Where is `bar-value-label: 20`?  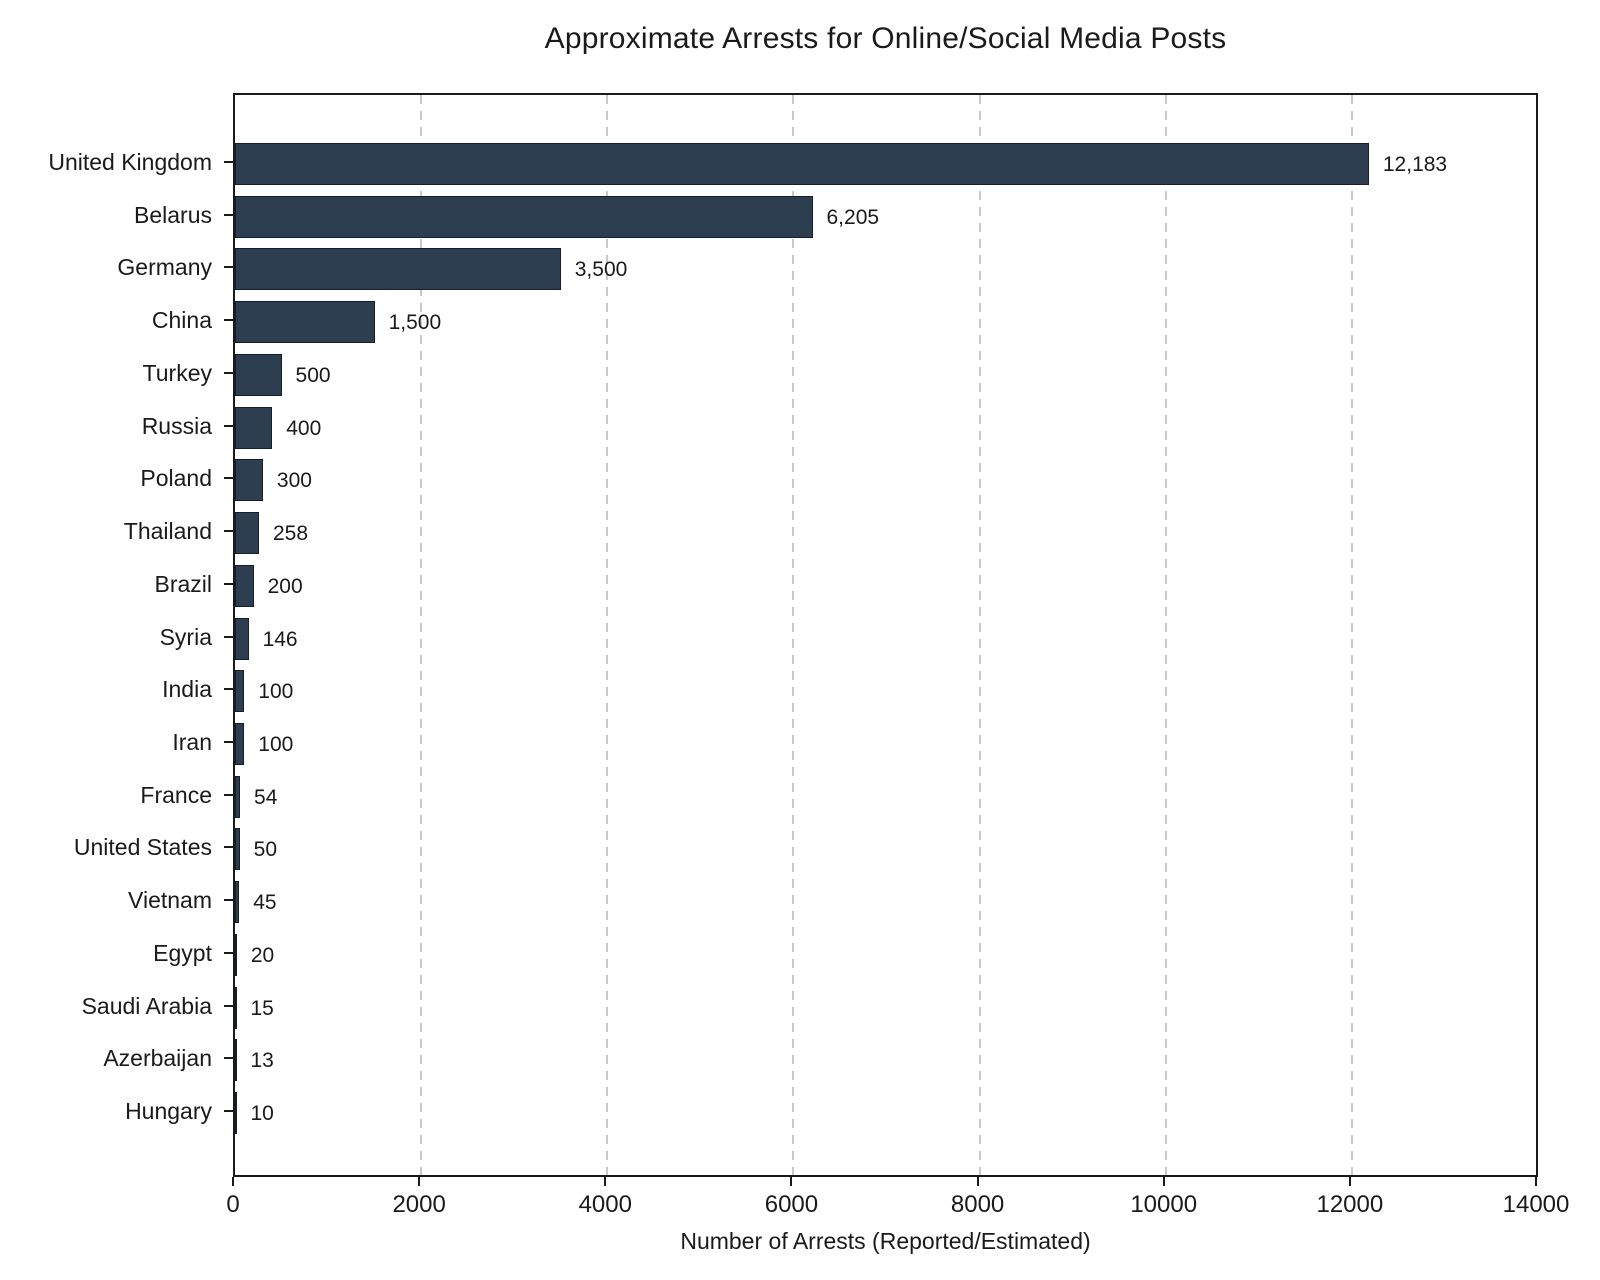 bar-value-label: 20 is located at coordinates (262, 955).